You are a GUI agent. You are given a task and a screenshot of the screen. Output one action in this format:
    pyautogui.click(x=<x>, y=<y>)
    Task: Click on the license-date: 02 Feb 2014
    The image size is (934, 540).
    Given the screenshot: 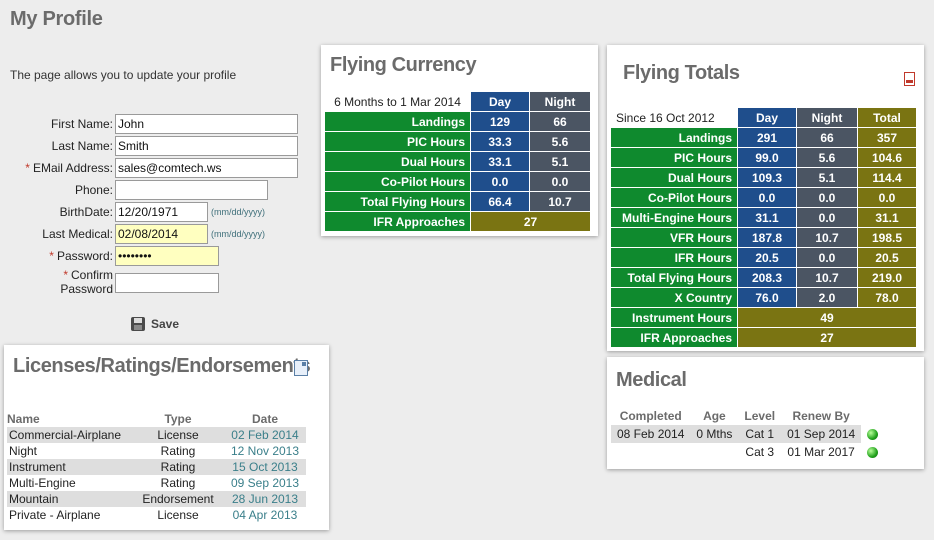 What is the action you would take?
    pyautogui.click(x=265, y=435)
    